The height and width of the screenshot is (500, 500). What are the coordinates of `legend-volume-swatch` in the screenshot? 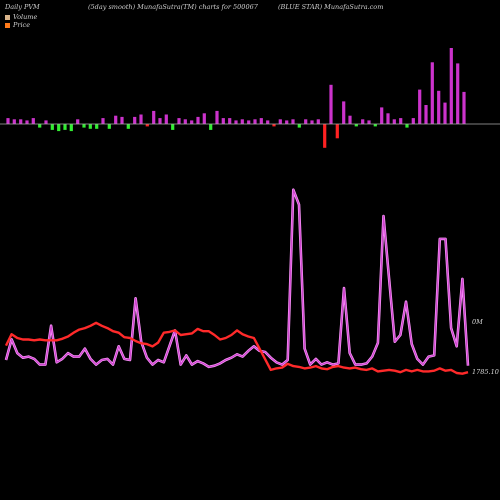 It's located at (7, 17).